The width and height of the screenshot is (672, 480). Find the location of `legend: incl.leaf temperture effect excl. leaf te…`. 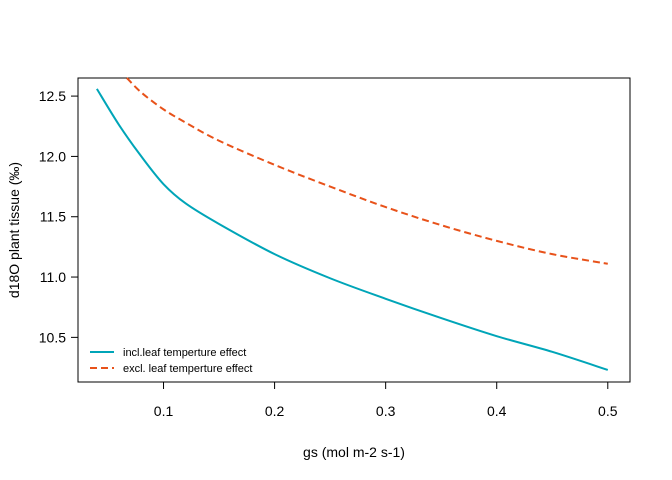

legend: incl.leaf temperture effect excl. leaf te… is located at coordinates (171, 361).